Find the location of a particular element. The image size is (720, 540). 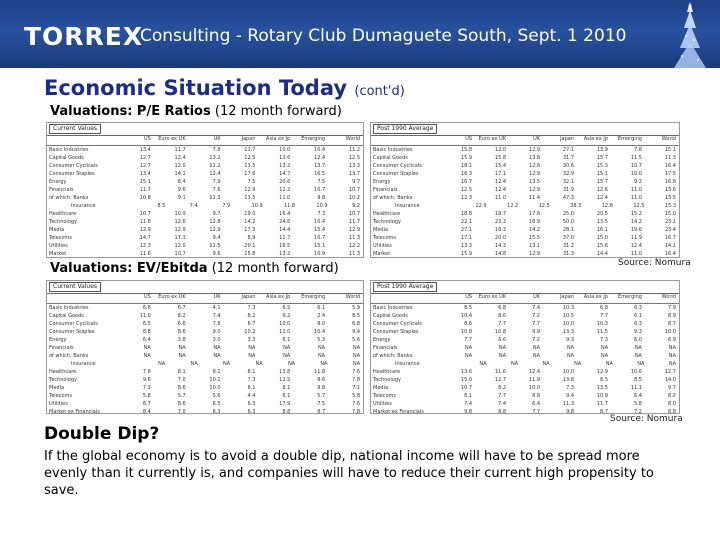

column-header: Euro ex UK is located at coordinates (172, 297).